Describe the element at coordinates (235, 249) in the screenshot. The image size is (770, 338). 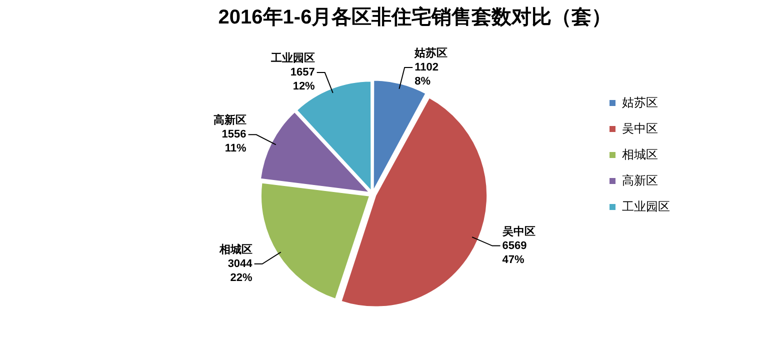
I see `slice-label: 相城区` at that location.